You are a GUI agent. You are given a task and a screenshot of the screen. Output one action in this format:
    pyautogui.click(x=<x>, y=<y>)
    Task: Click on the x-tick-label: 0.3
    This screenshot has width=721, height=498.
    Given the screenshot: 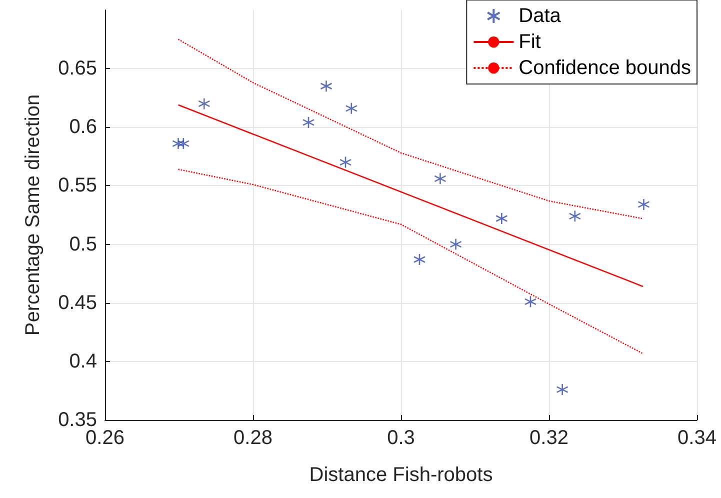 What is the action you would take?
    pyautogui.click(x=401, y=438)
    